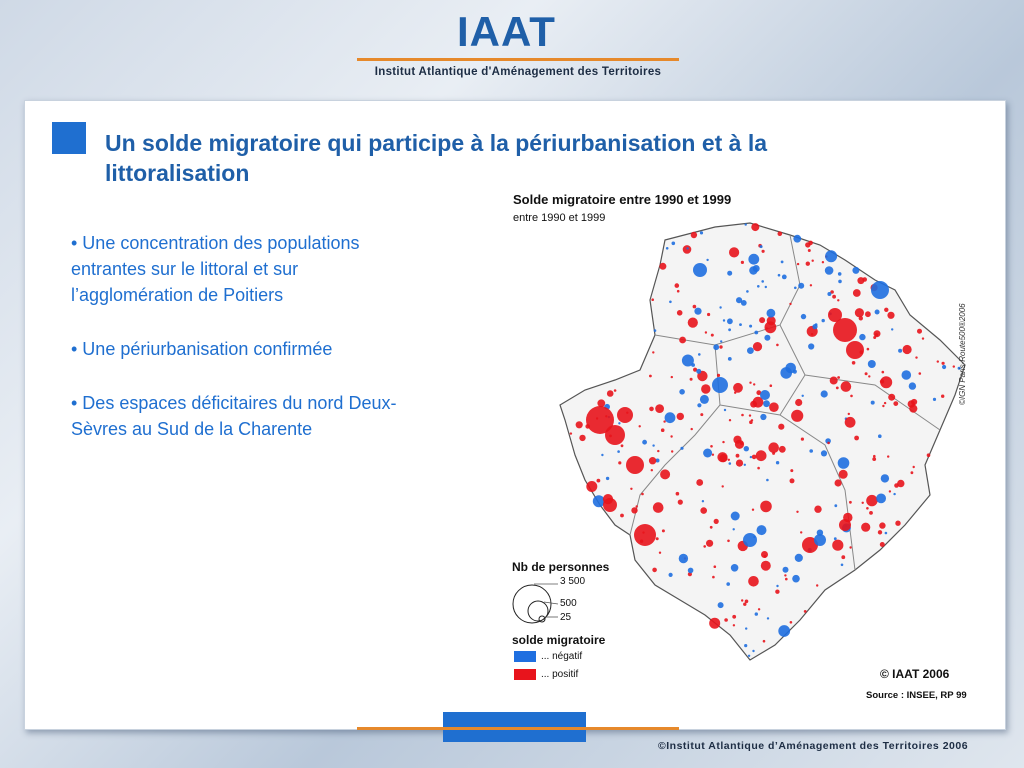  Describe the element at coordinates (561, 567) in the screenshot. I see `legend-size-title: Nb de personnes` at that location.